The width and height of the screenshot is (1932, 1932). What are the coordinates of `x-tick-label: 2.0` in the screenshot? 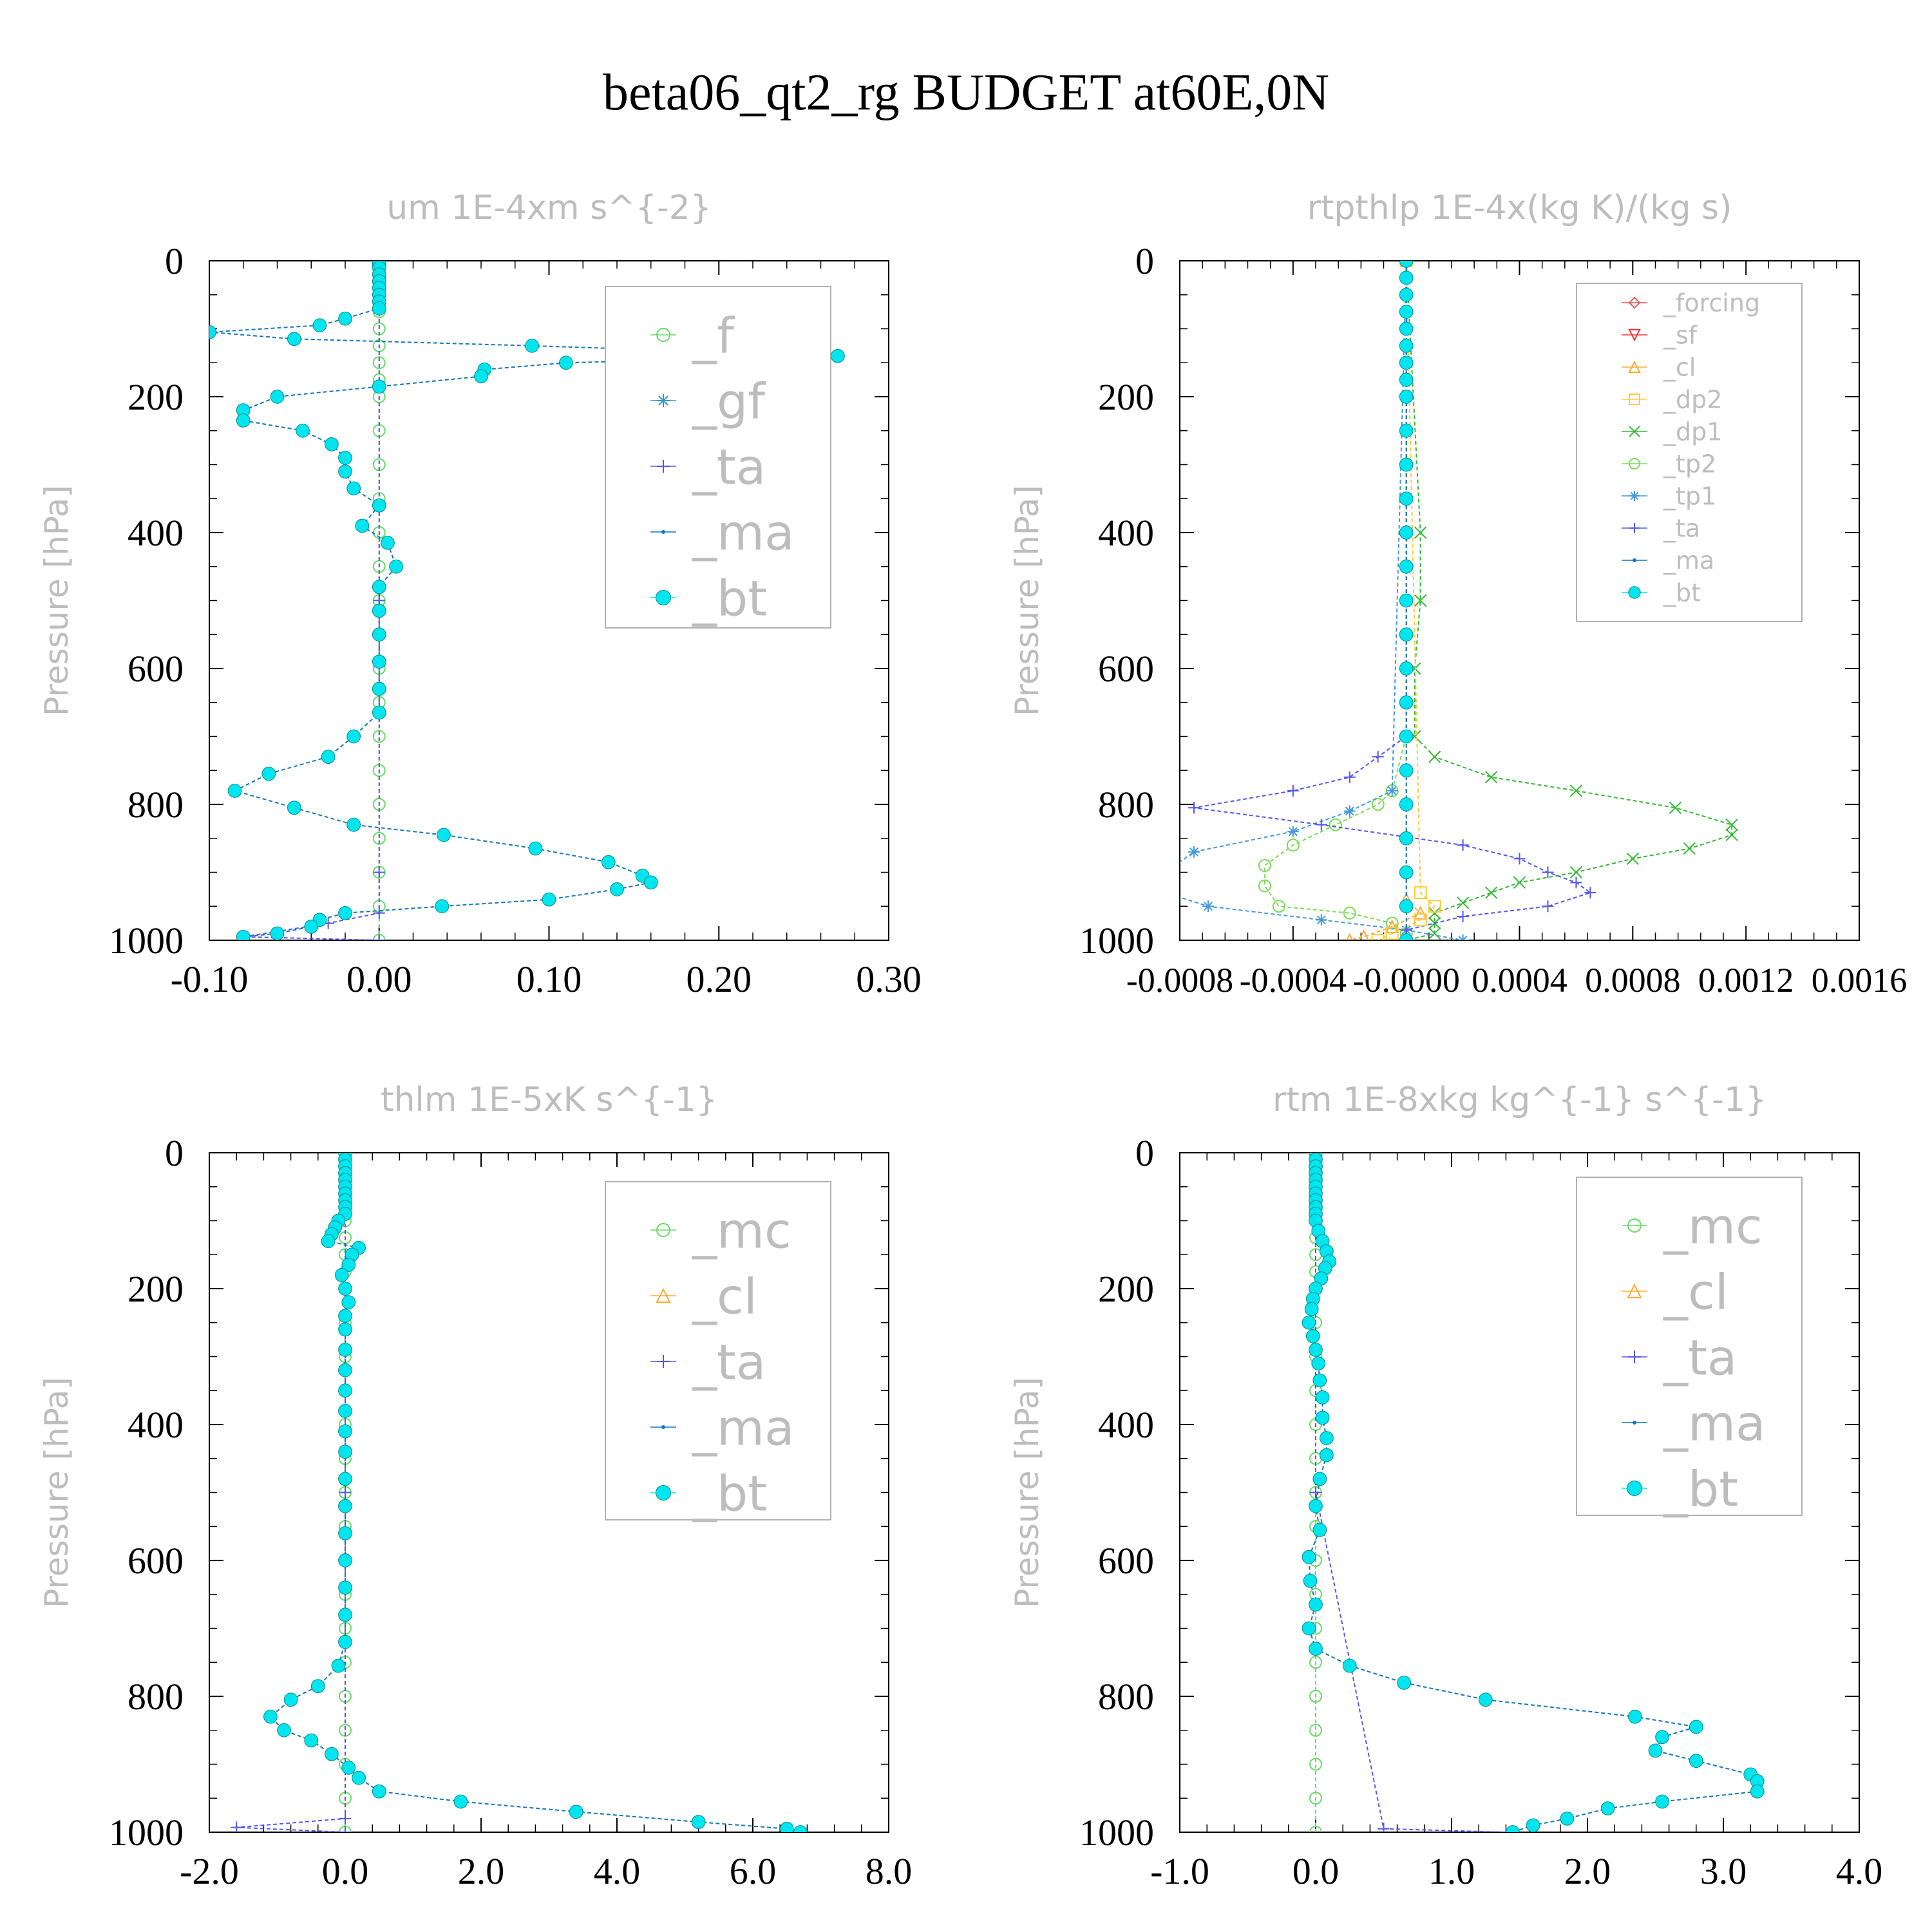 It's located at (481, 1871).